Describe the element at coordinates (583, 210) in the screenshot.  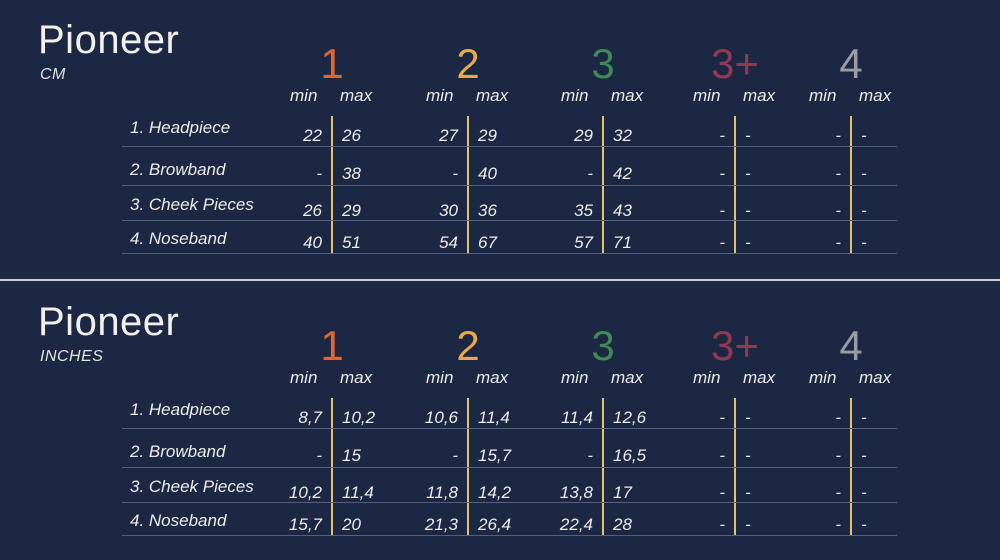
I see `min-value: 35` at that location.